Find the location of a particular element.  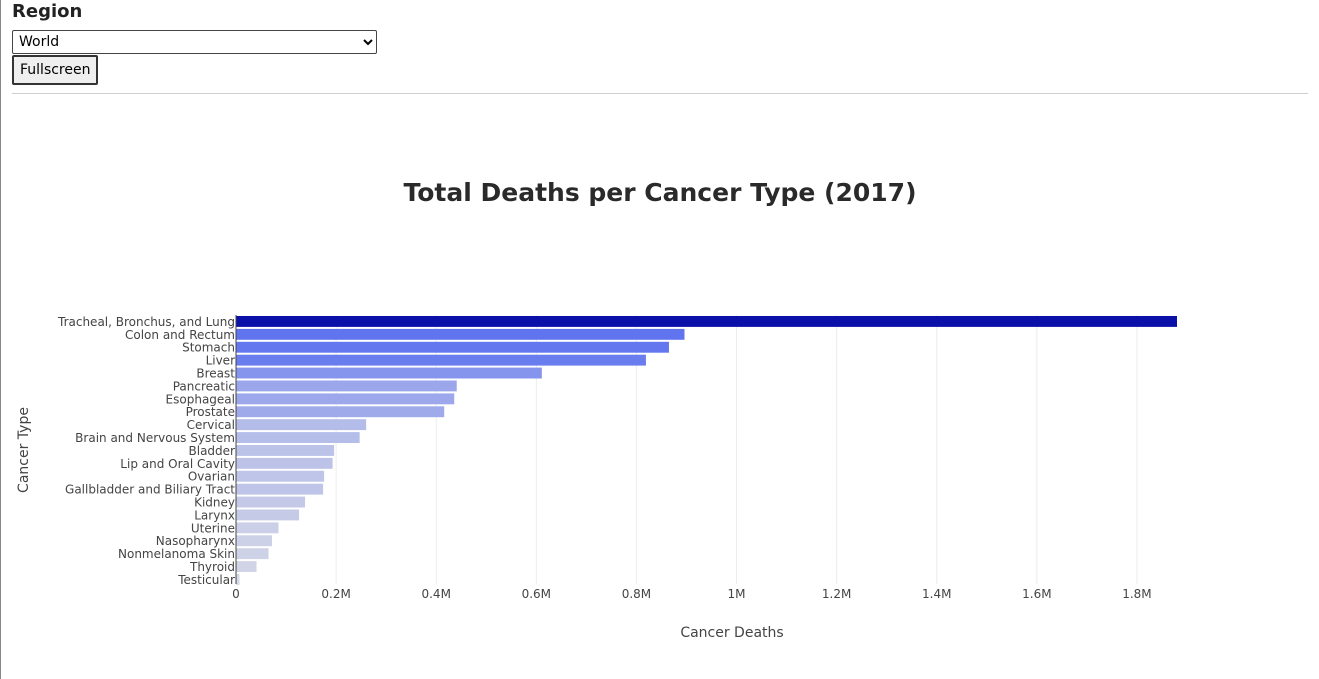

y-tick-label: Breast is located at coordinates (215, 374).